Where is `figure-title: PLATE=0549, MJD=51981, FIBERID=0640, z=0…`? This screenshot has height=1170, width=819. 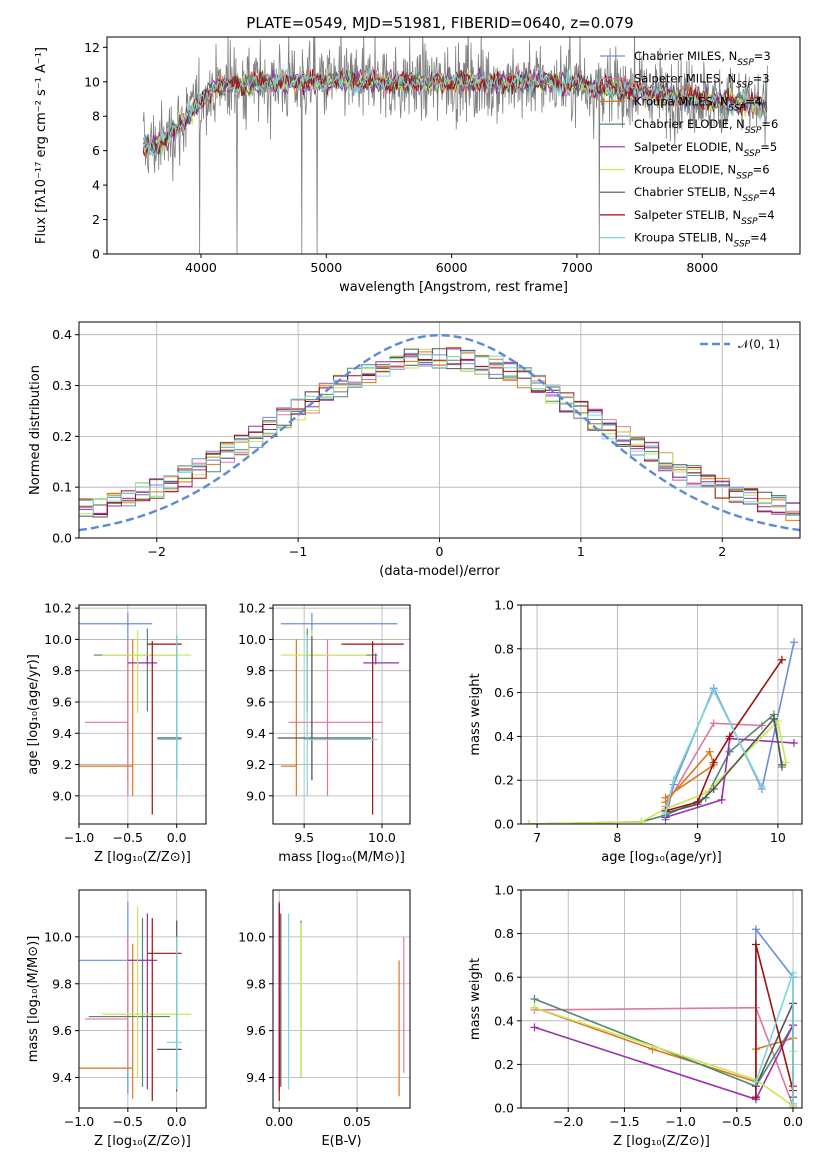
figure-title: PLATE=0549, MJD=51981, FIBERID=0640, z=0… is located at coordinates (439, 23).